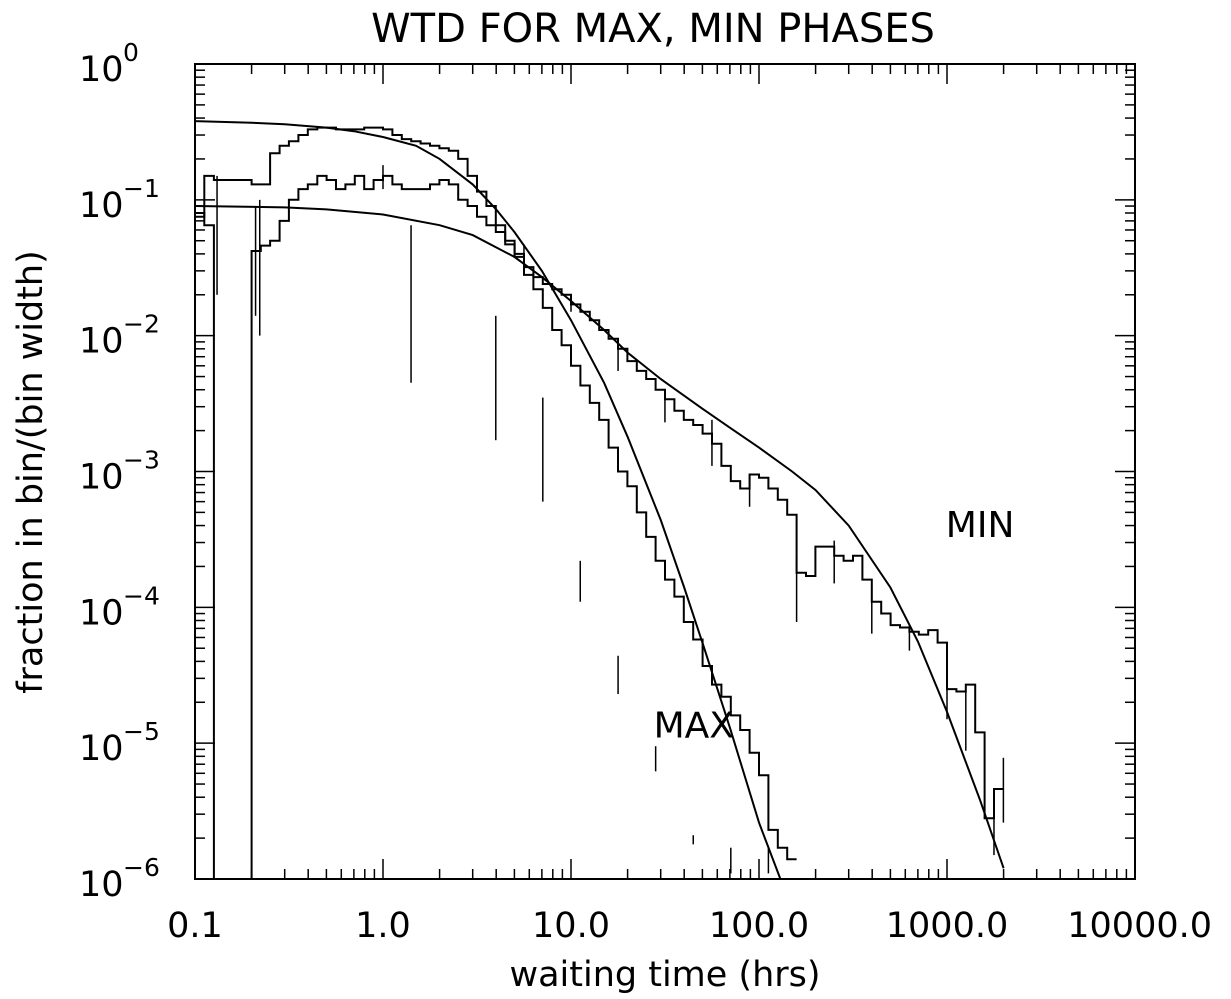 The image size is (1231, 999). What do you see at coordinates (195, 926) in the screenshot?
I see `x-tick-label: 0.1` at bounding box center [195, 926].